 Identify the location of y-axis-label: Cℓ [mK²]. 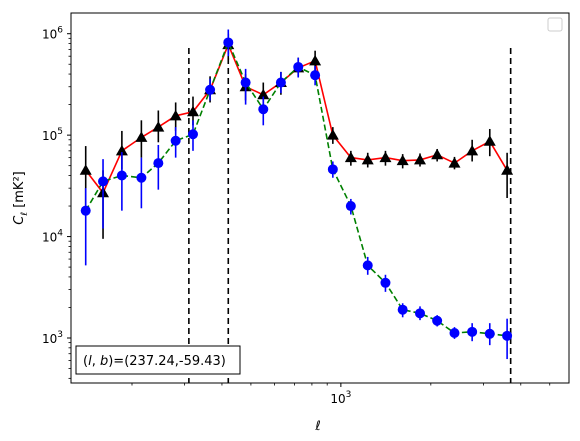
(21, 197).